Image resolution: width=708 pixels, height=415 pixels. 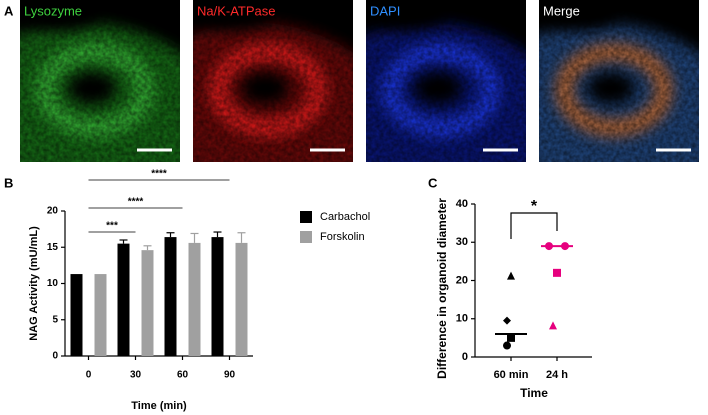 I want to click on x-axis-title: Time (min), so click(x=159, y=406).